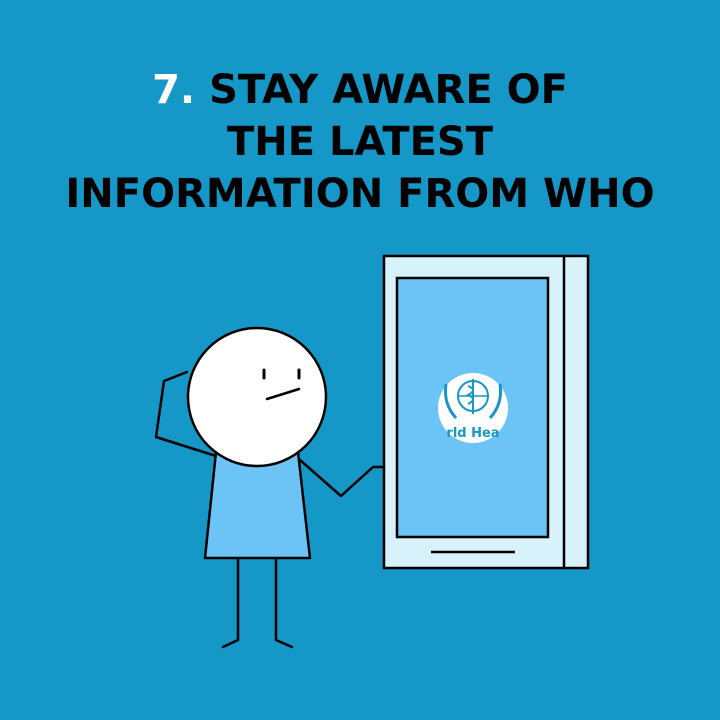  Describe the element at coordinates (230, 602) in the screenshot. I see `left-leg` at that location.